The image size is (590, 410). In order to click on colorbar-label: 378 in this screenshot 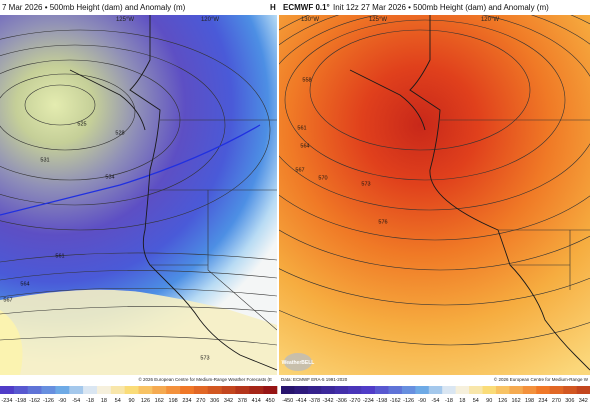, I will do `click(242, 401)`.